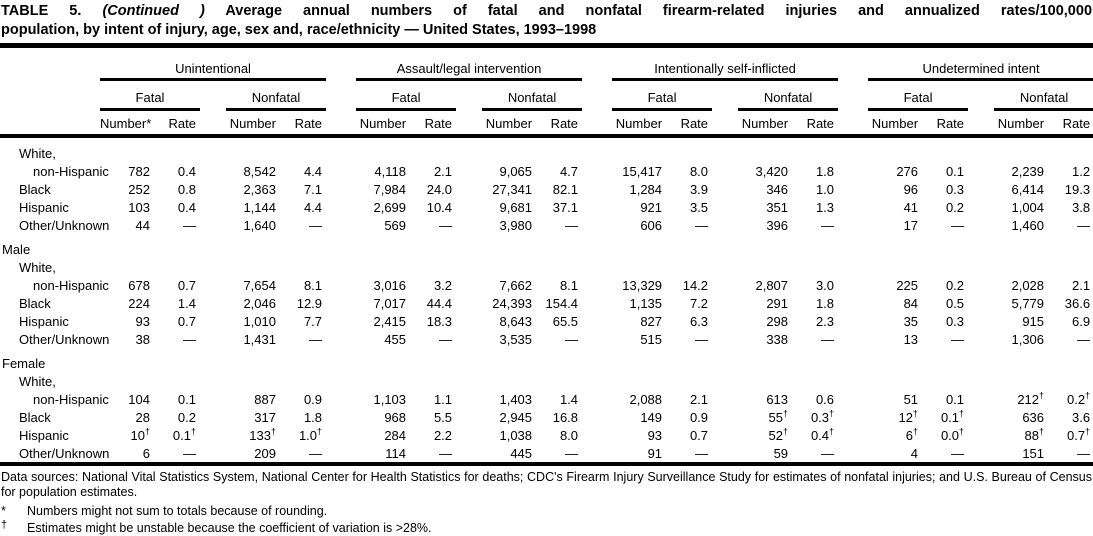 Image resolution: width=1093 pixels, height=536 pixels. Describe the element at coordinates (259, 321) in the screenshot. I see `cell-number: 1,010` at that location.